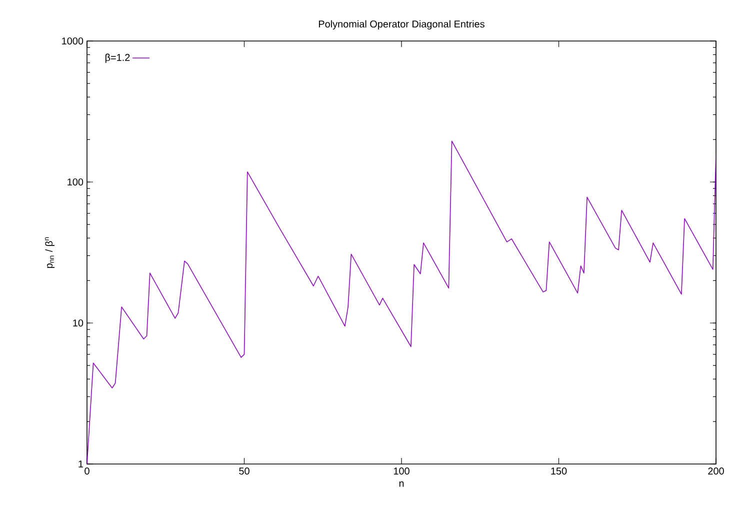 This screenshot has width=730, height=505. Describe the element at coordinates (49, 252) in the screenshot. I see `y-axis-title: p$_{nn}$ / β$^{n}$` at that location.